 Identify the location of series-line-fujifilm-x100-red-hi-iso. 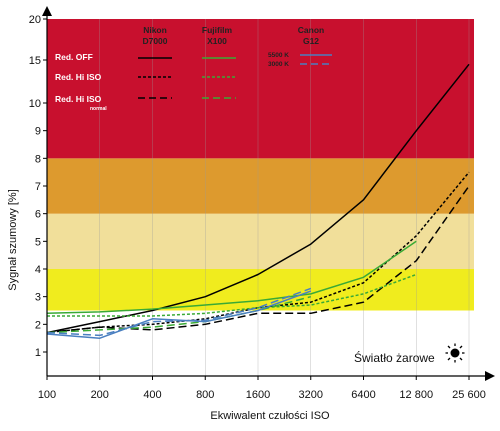
(232, 295).